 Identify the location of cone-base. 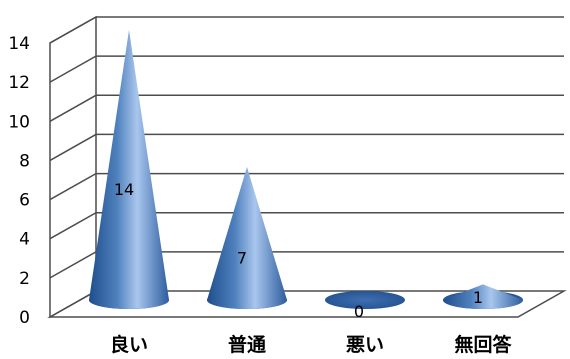
(365, 300).